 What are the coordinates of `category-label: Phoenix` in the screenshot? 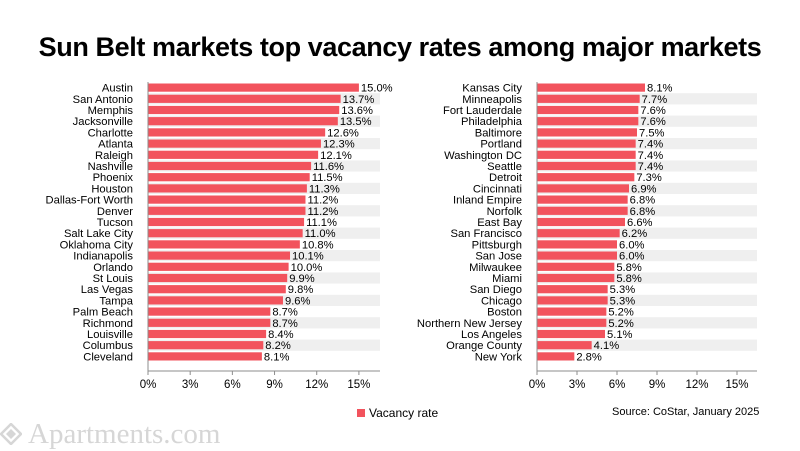 It's located at (113, 178).